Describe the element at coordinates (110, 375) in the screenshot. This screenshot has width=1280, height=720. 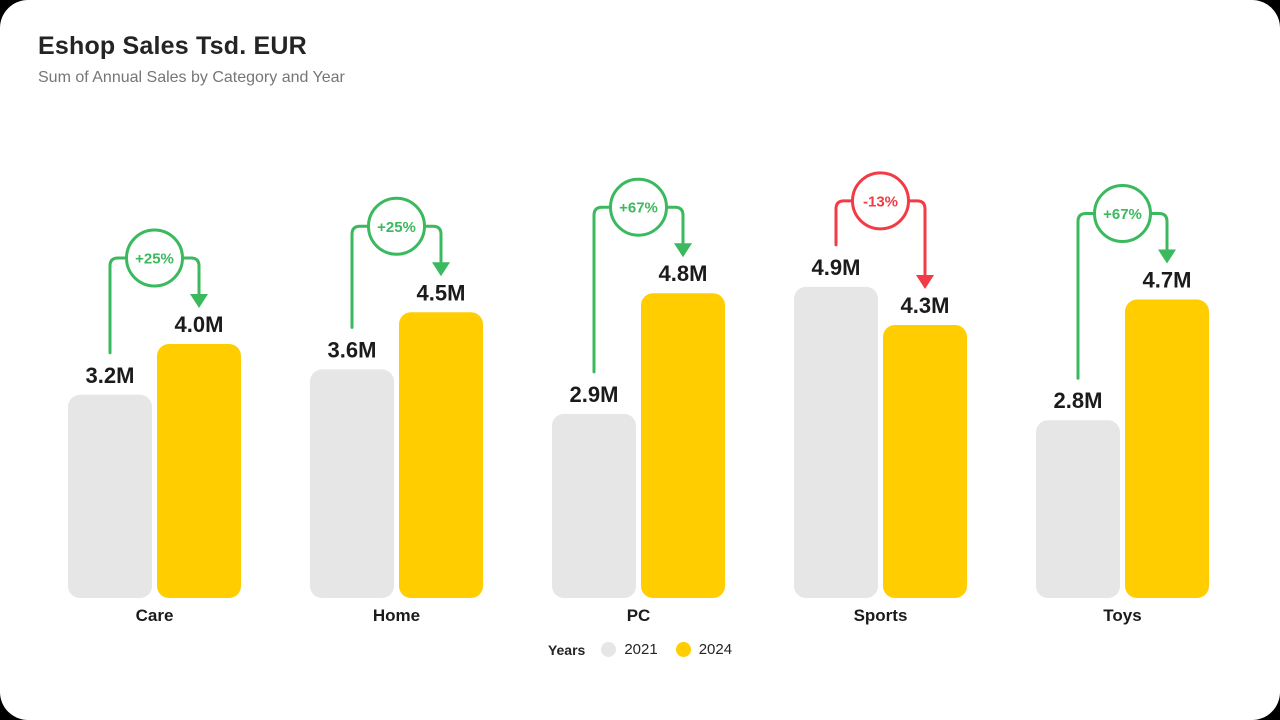
I see `value-label-care-2021: 3.2M` at that location.